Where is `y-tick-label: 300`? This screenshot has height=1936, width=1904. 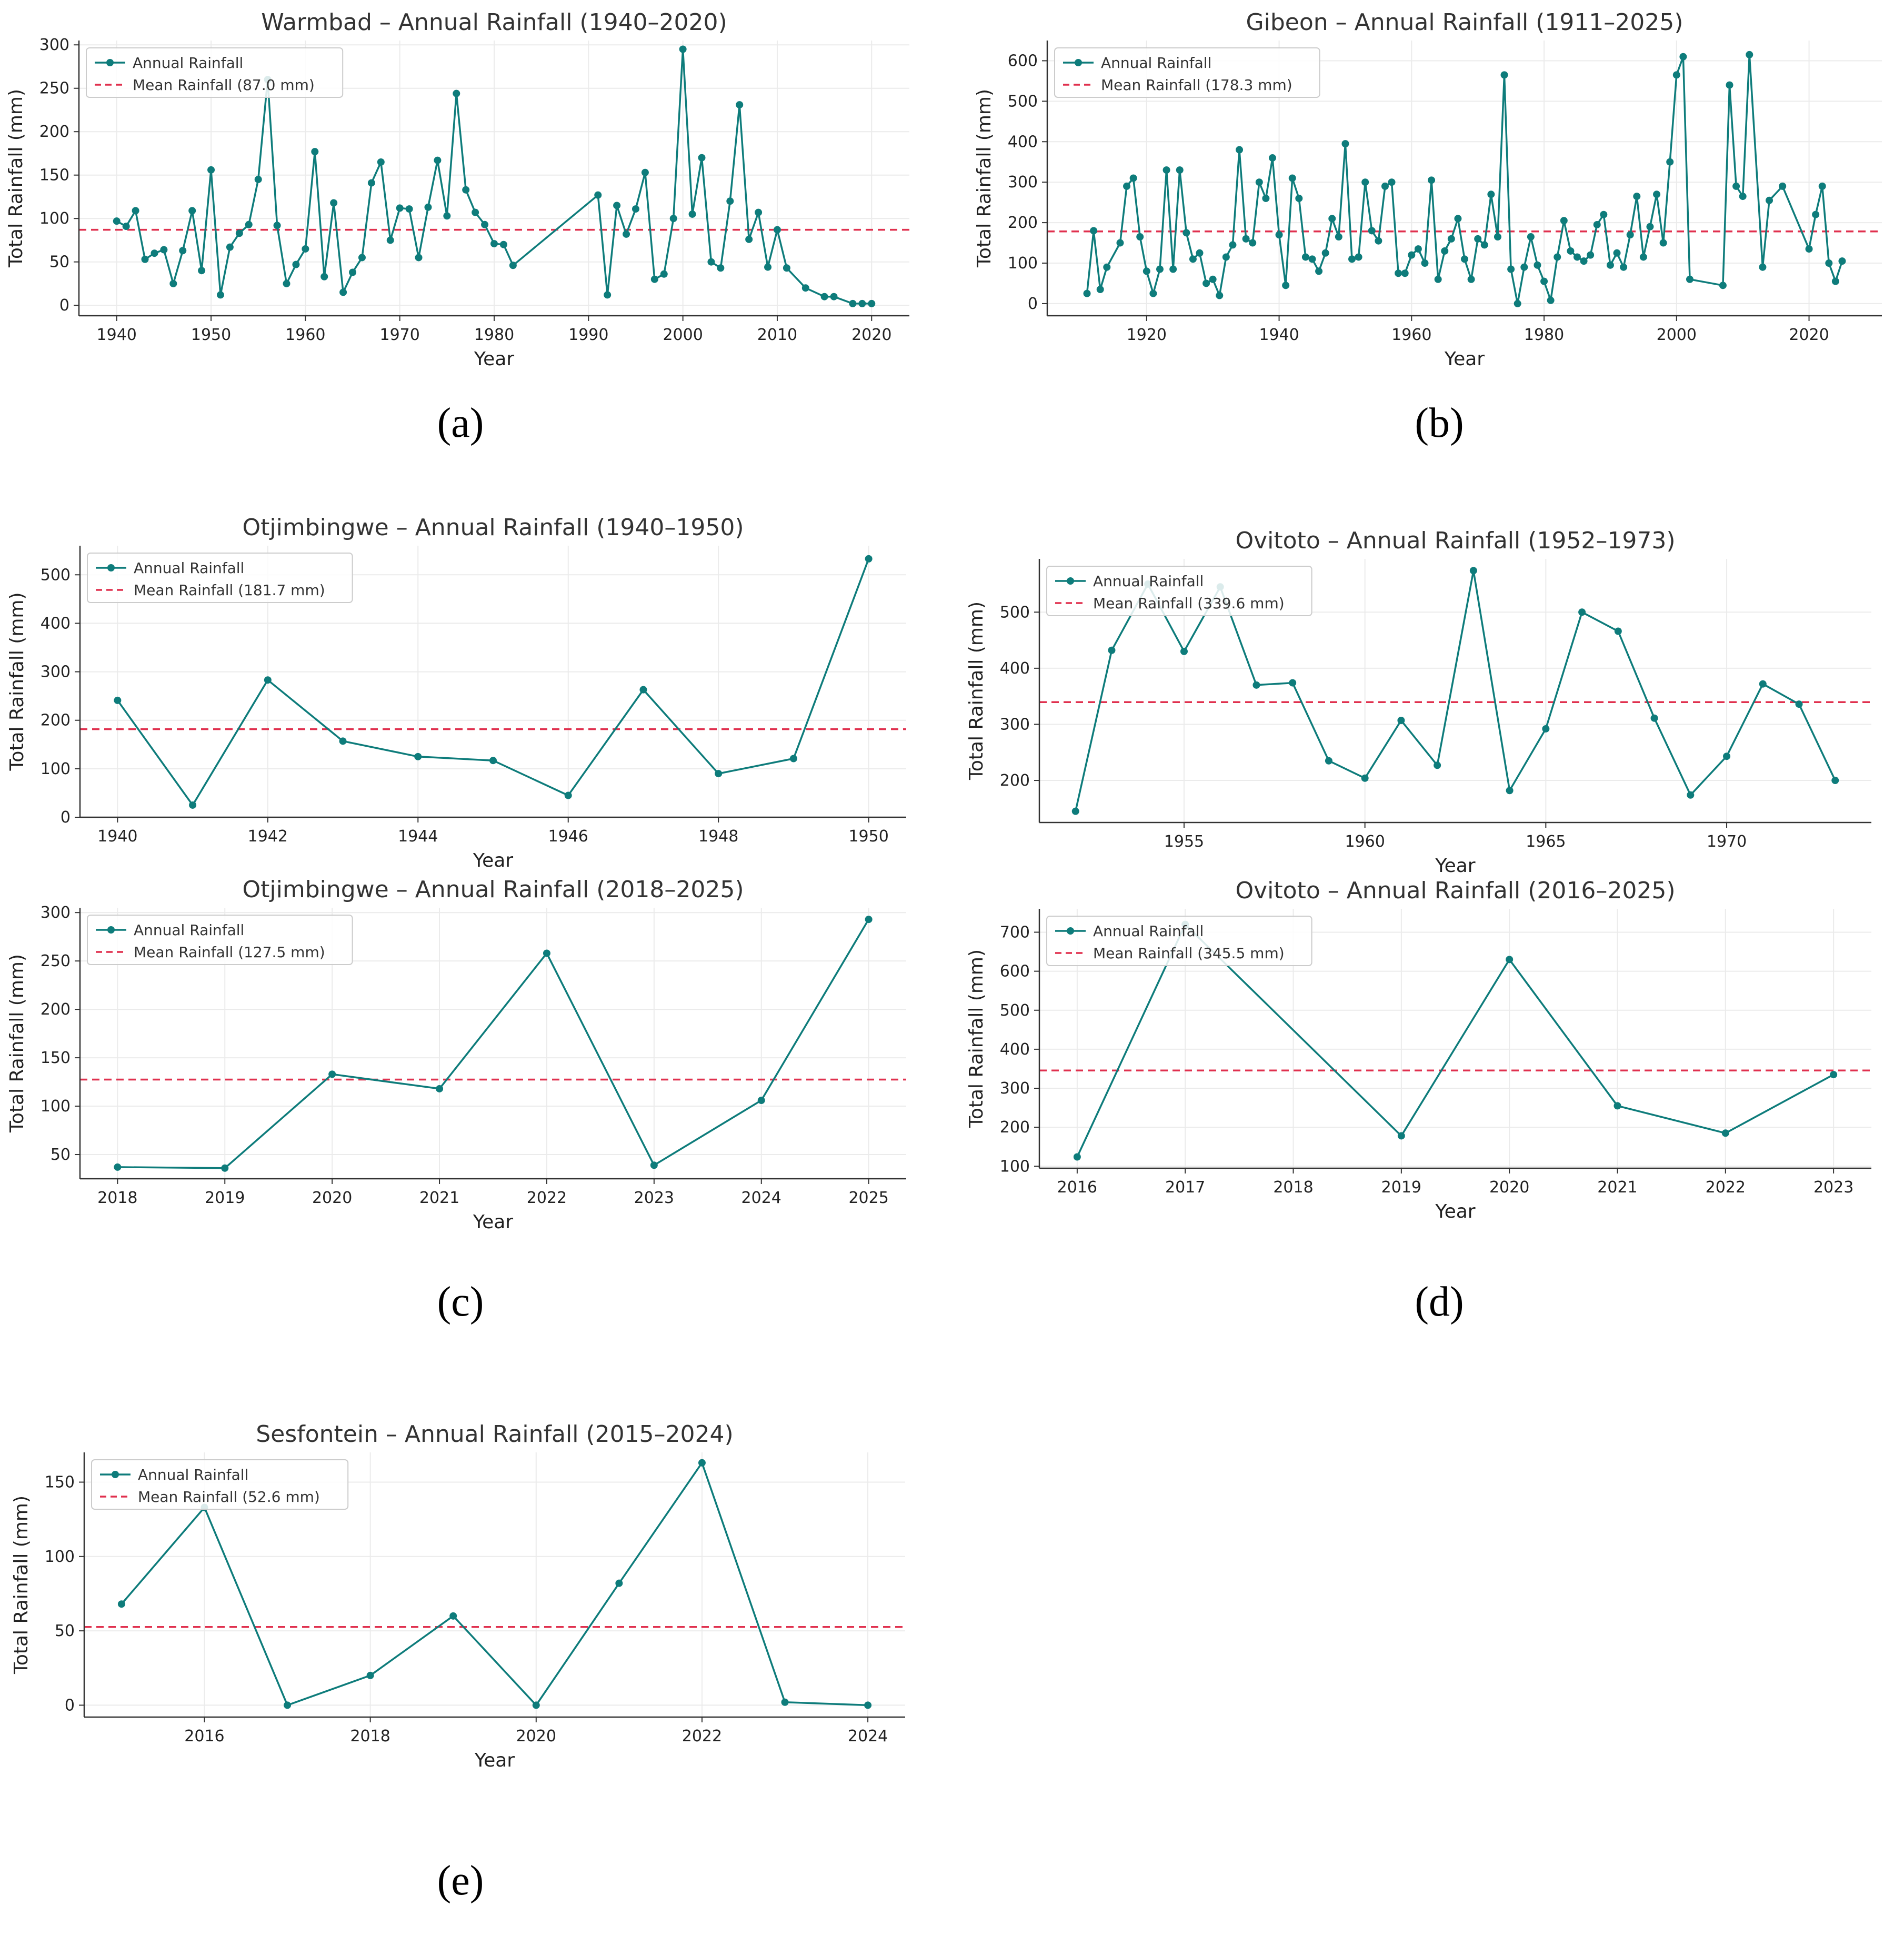 y-tick-label: 300 is located at coordinates (1023, 183).